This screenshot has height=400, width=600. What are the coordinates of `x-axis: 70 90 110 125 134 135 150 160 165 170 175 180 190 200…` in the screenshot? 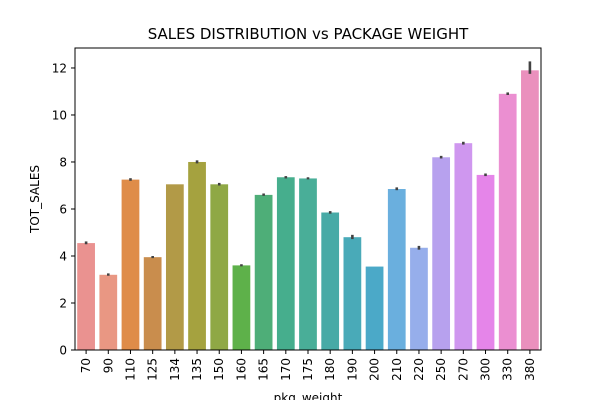 It's located at (308, 365).